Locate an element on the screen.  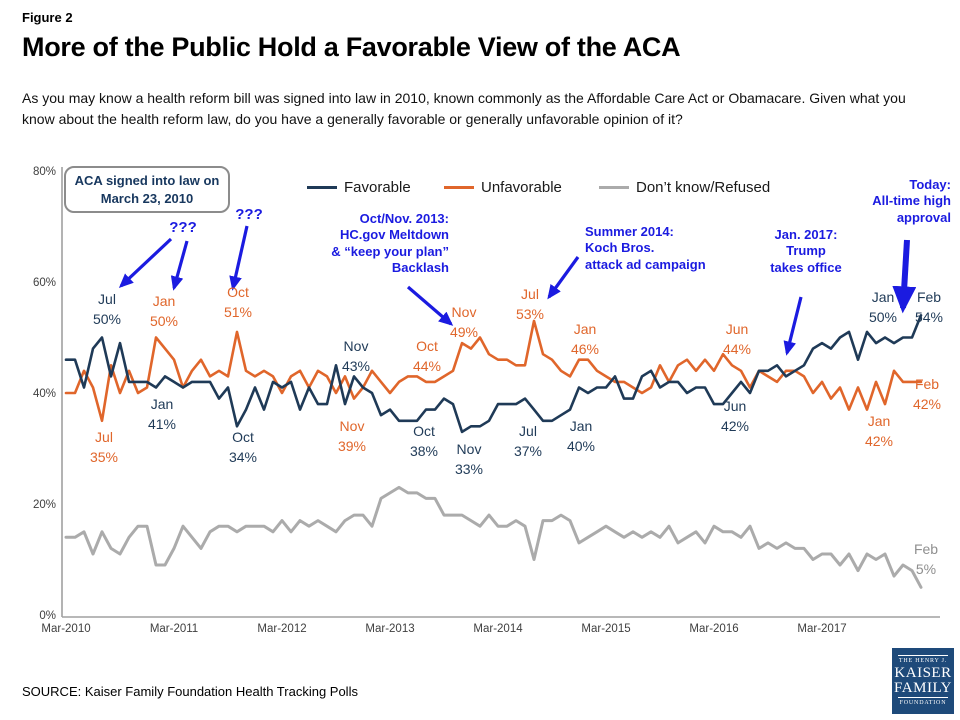
legend-item-dontknow: Don’t know/Refused is located at coordinates (684, 187).